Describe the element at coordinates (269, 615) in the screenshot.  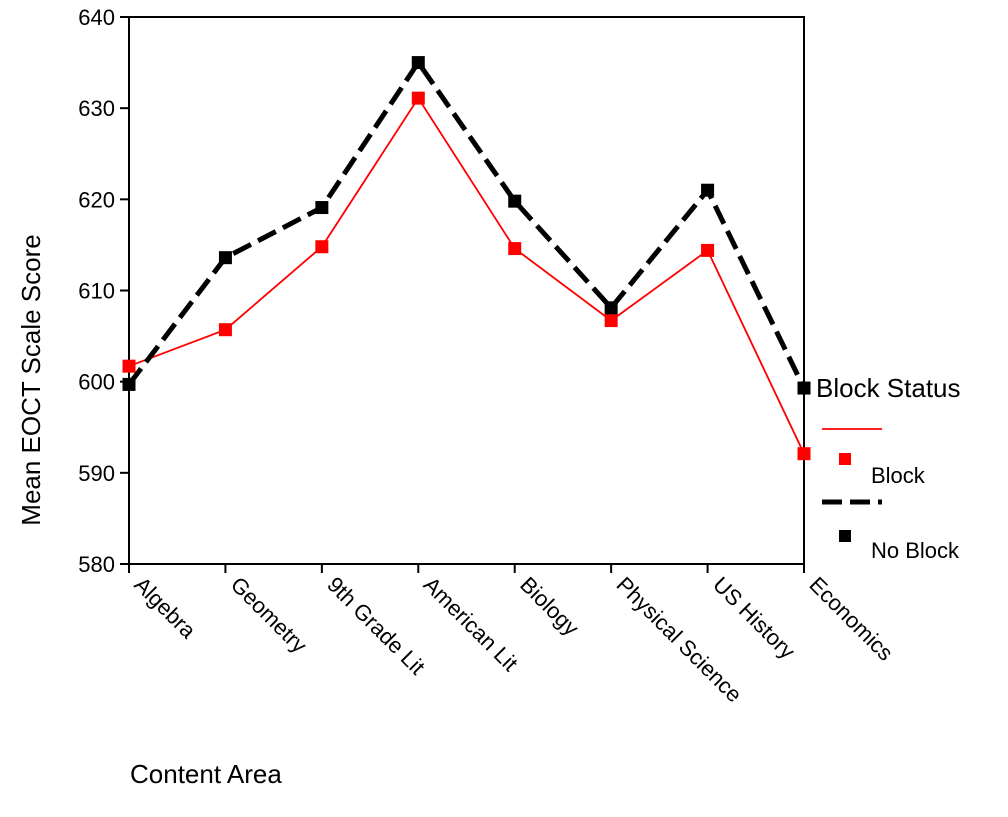
I see `x-tick-label: Geometry` at that location.